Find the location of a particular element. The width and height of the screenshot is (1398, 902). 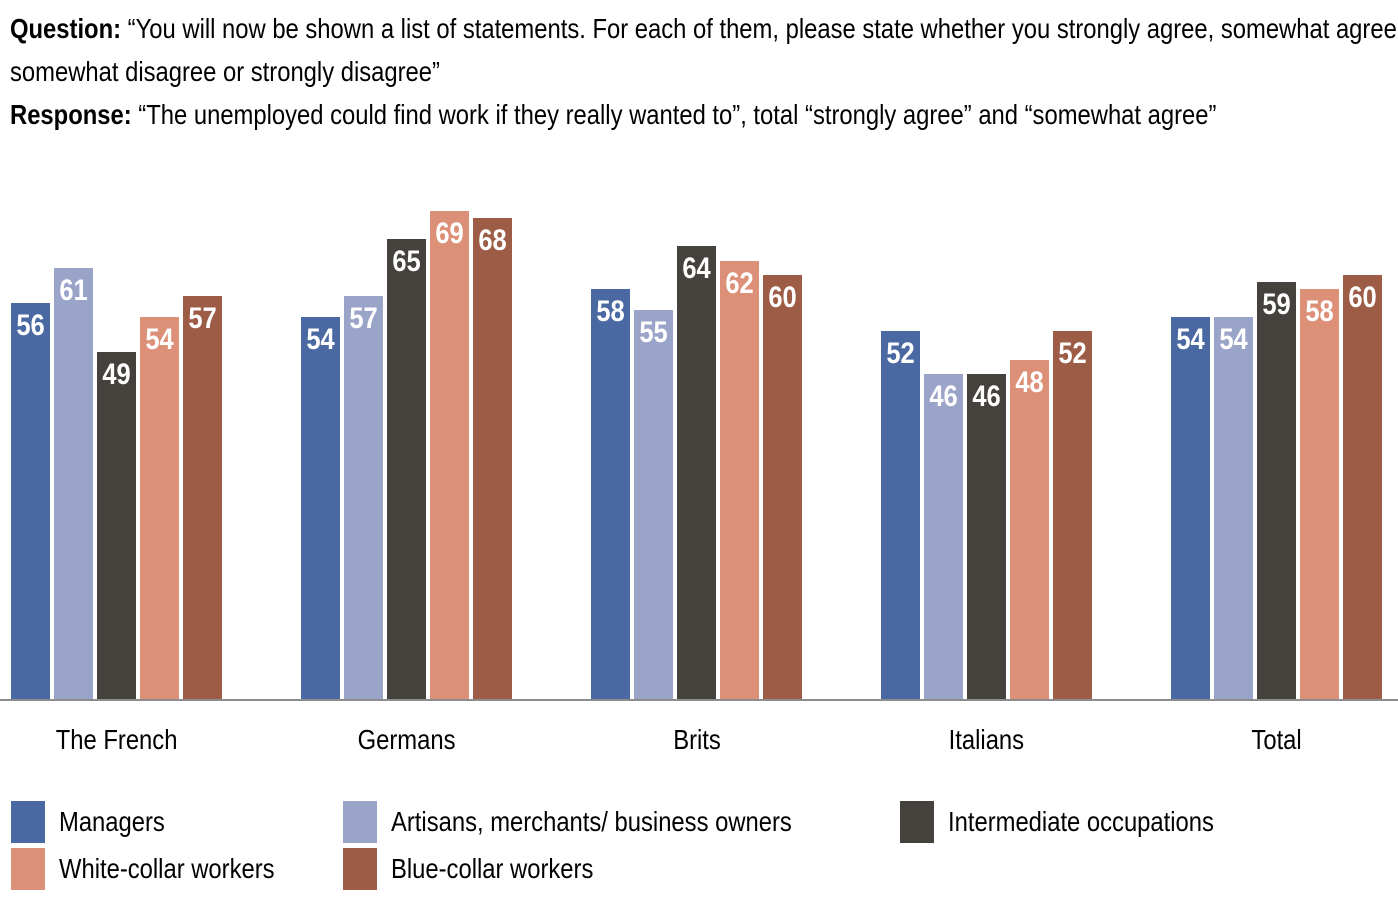

category-label-text: The French is located at coordinates (116, 739).